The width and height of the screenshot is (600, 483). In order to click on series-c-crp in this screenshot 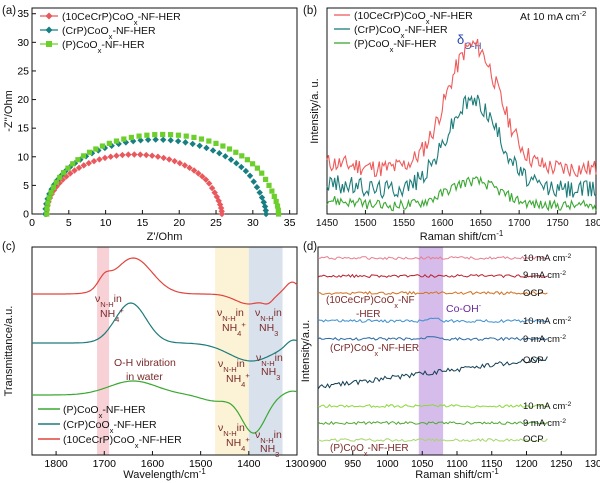, I will do `click(165, 332)`.